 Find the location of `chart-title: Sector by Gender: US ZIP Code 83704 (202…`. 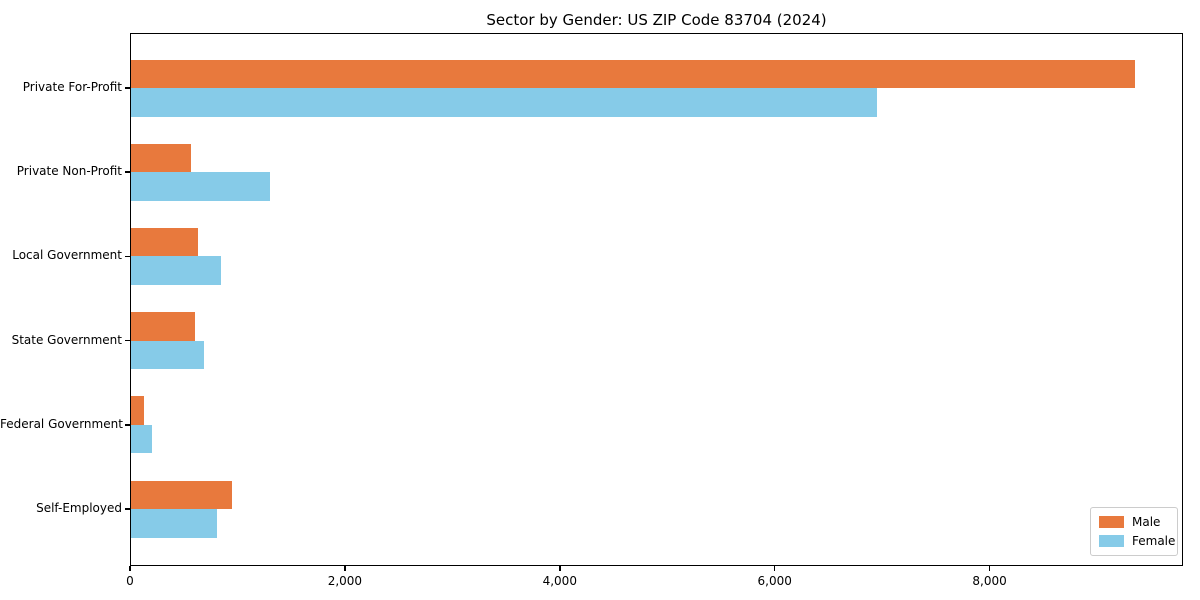

chart-title: Sector by Gender: US ZIP Code 83704 (202… is located at coordinates (656, 20).